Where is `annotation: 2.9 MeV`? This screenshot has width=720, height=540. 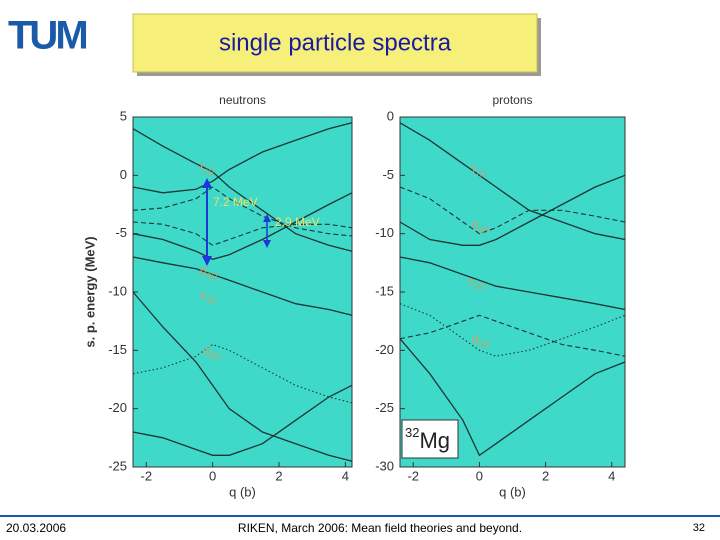
annotation: 2.9 MeV is located at coordinates (297, 222).